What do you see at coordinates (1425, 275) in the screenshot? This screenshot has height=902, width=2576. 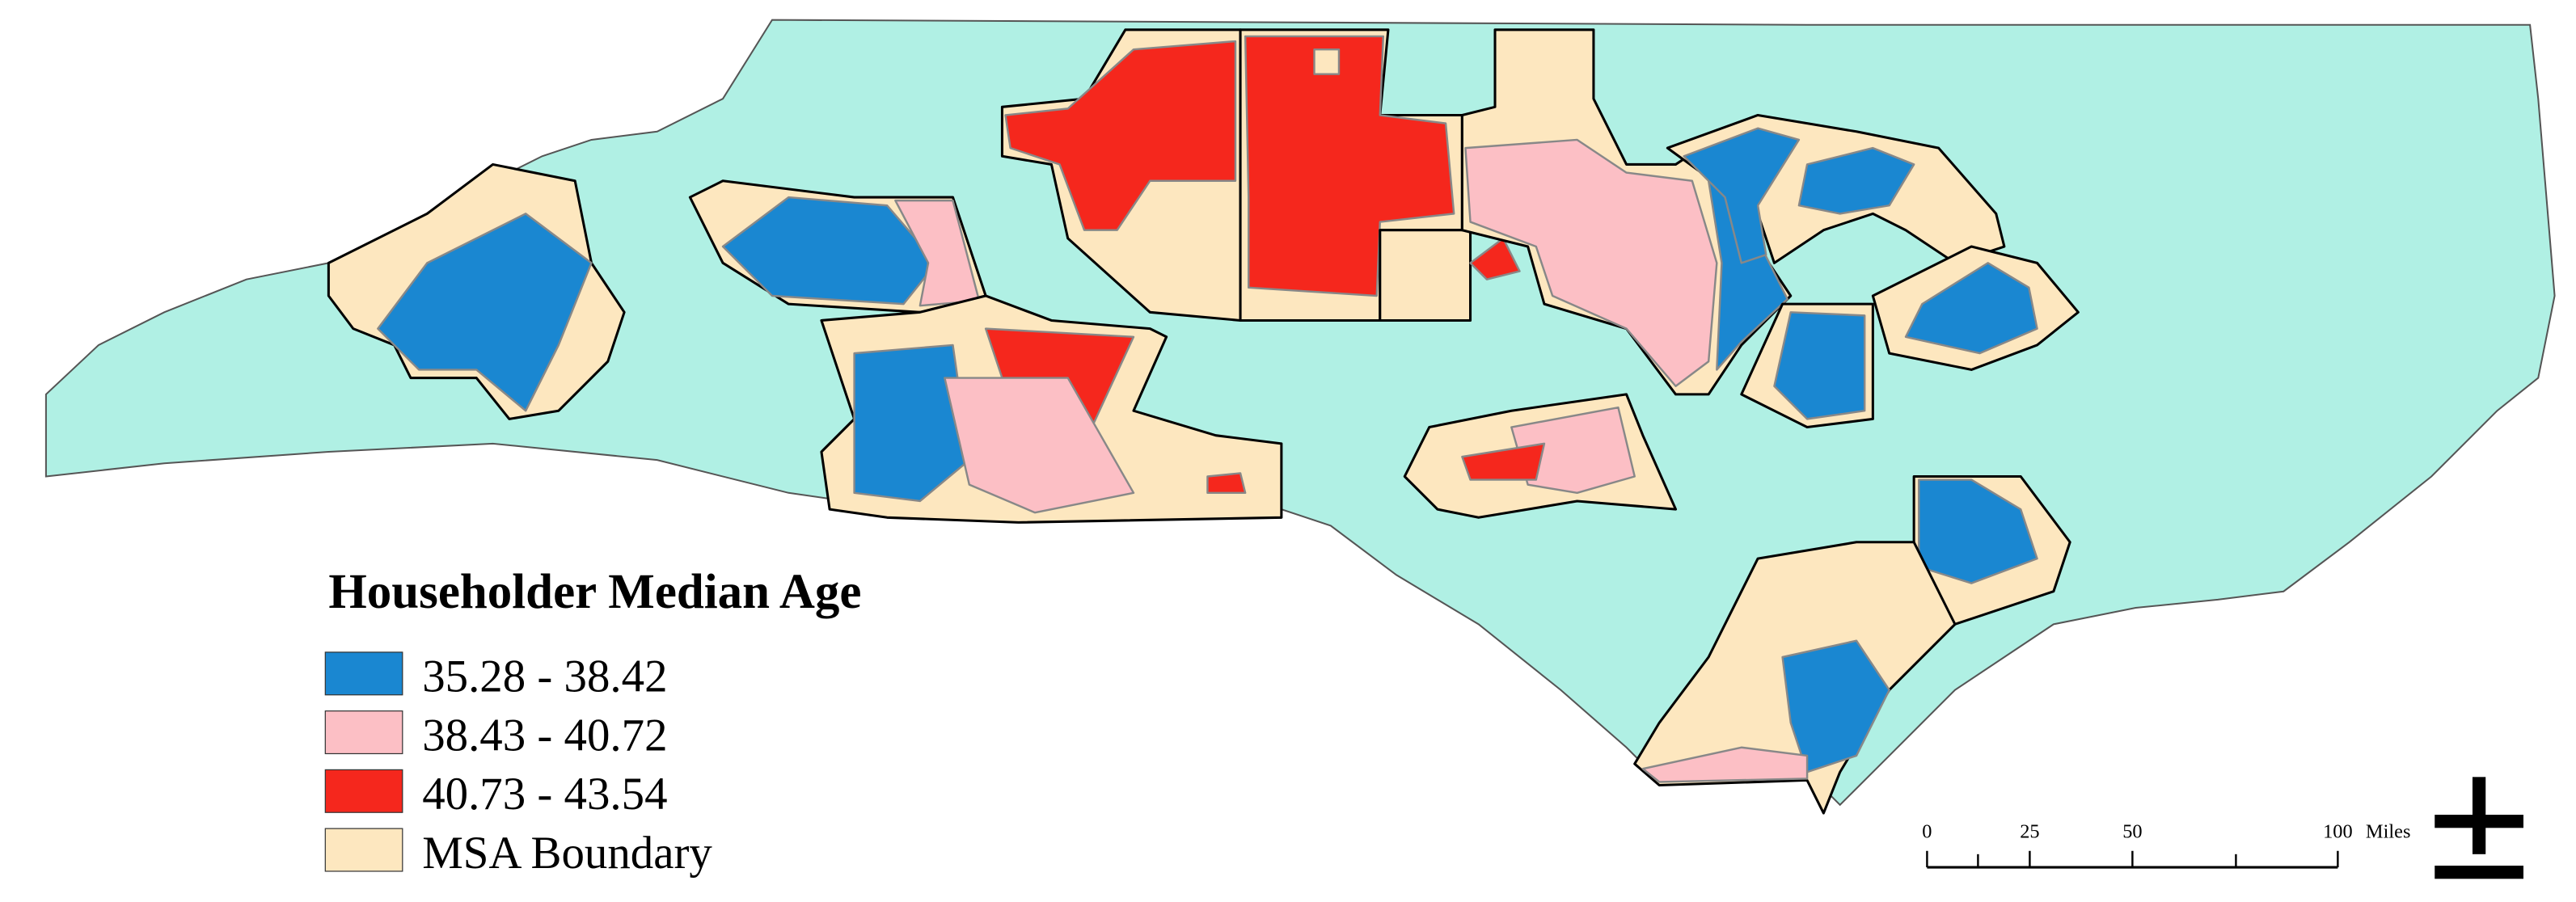 I see `msa` at bounding box center [1425, 275].